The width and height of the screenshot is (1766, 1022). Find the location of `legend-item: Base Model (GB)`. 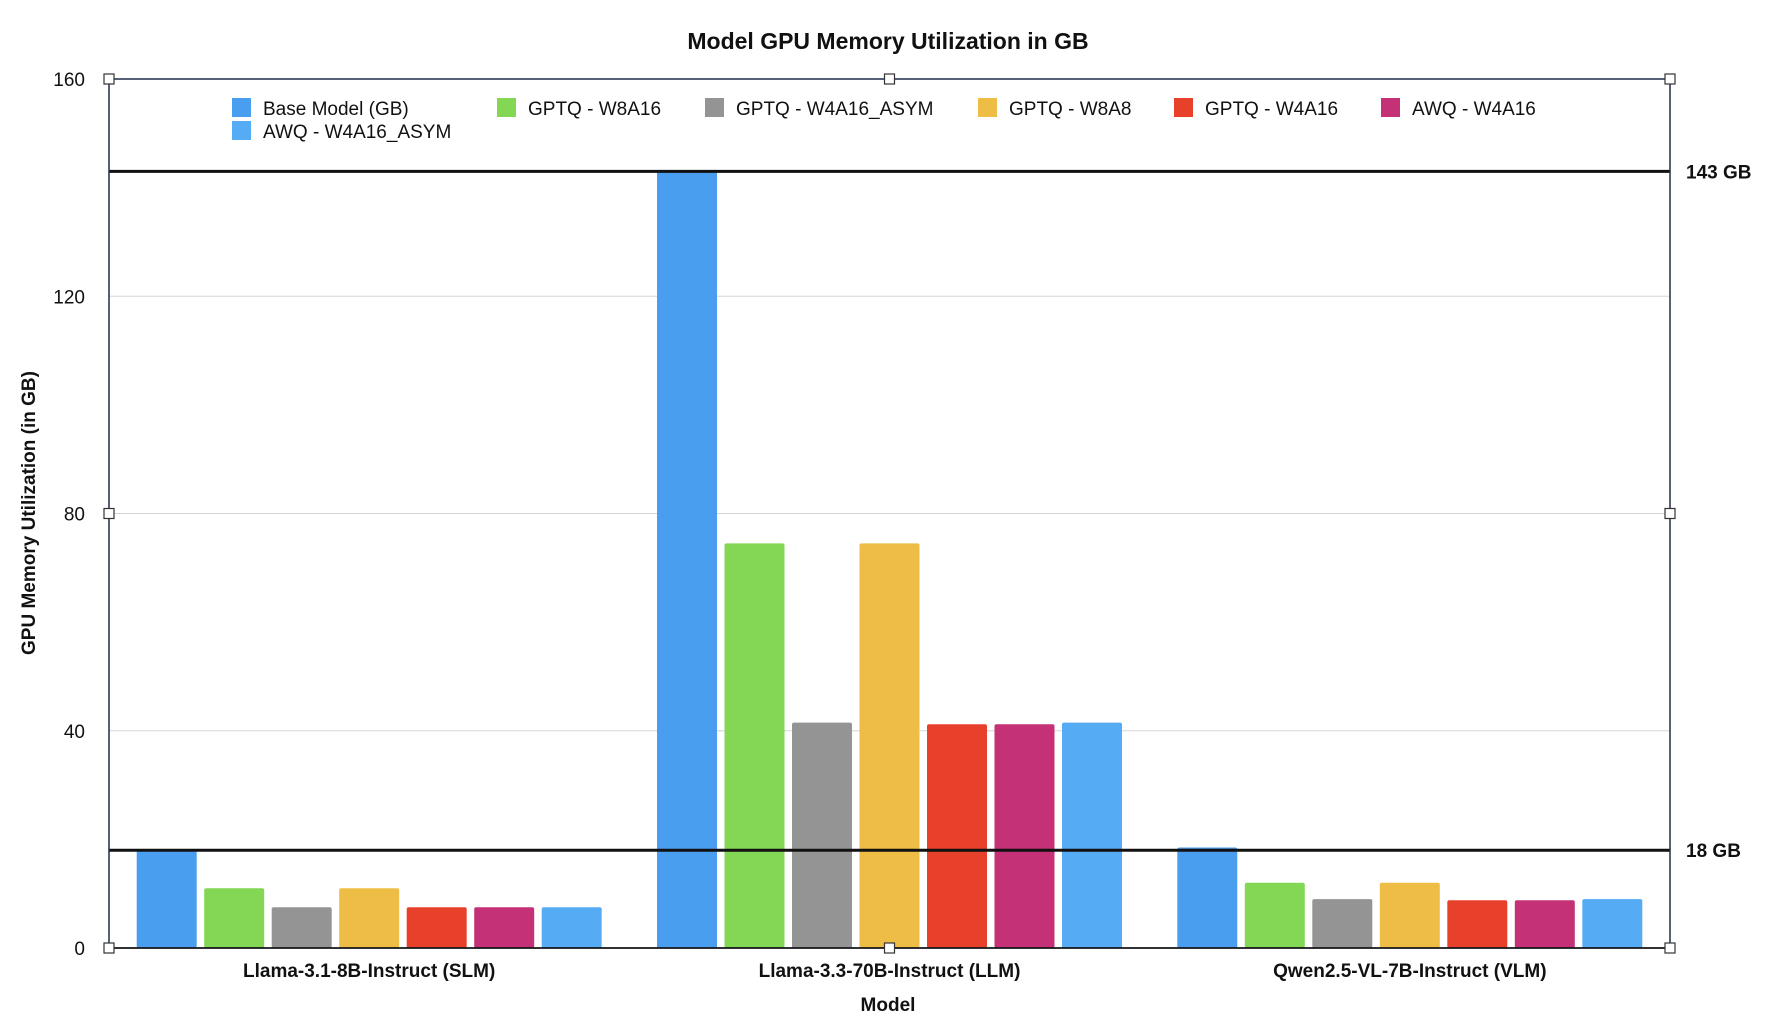

legend-item: Base Model (GB) is located at coordinates (320, 109).